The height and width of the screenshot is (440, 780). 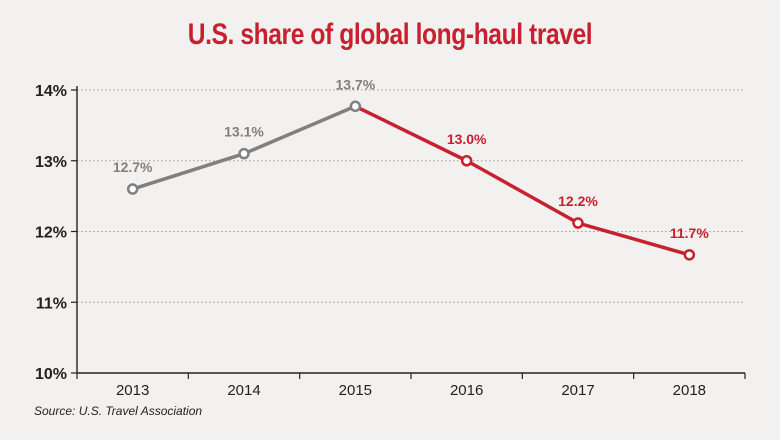 I want to click on chart-title: U.S. share of global long-haul travel, so click(x=390, y=34).